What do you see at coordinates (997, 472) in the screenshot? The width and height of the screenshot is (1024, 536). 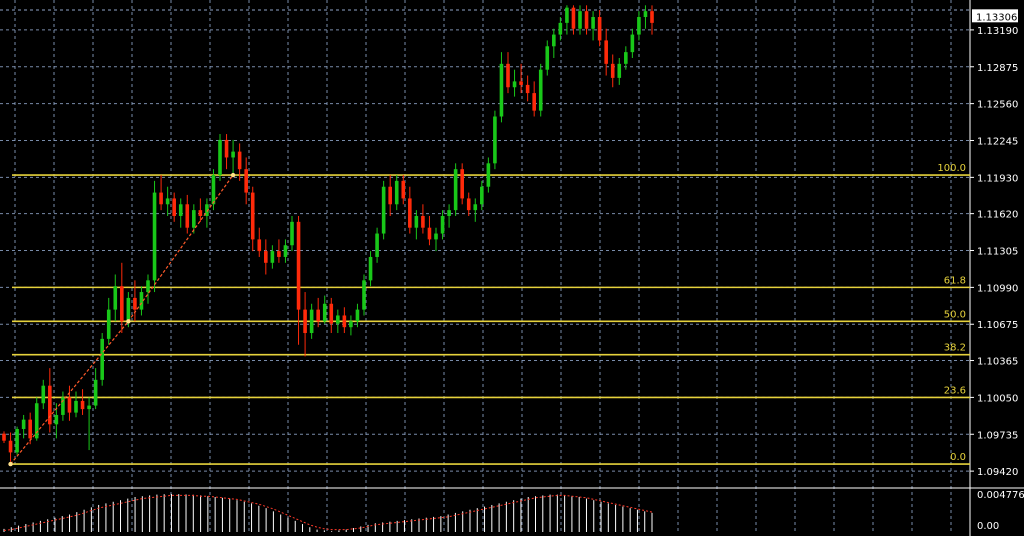 I see `price-tick-label: 1.09420` at bounding box center [997, 472].